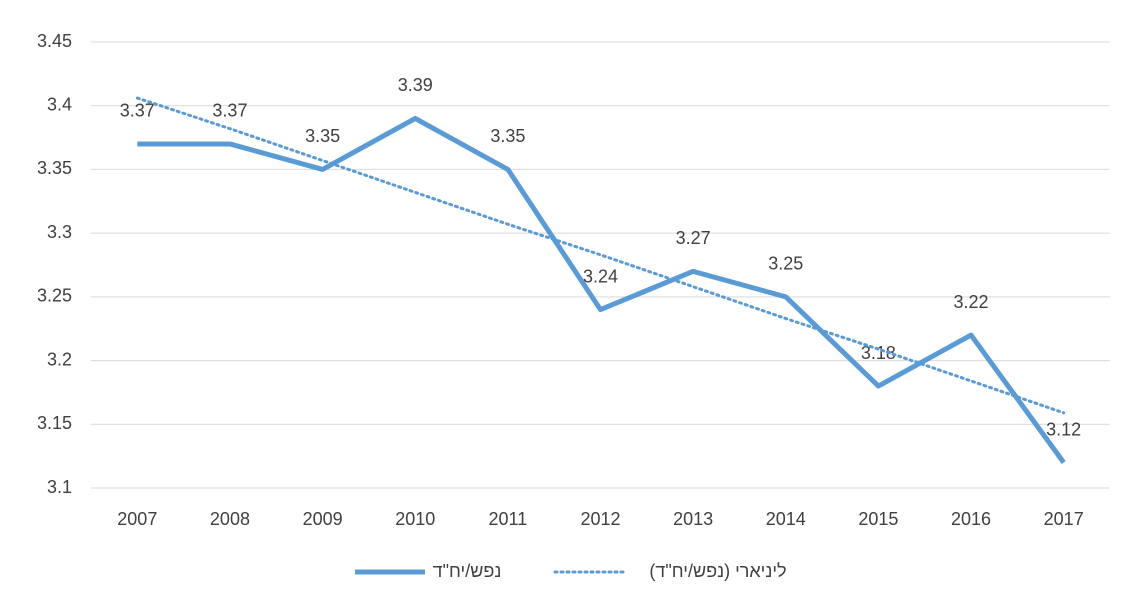 Image resolution: width=1135 pixels, height=604 pixels. Describe the element at coordinates (415, 85) in the screenshot. I see `data-label: 3.39` at that location.